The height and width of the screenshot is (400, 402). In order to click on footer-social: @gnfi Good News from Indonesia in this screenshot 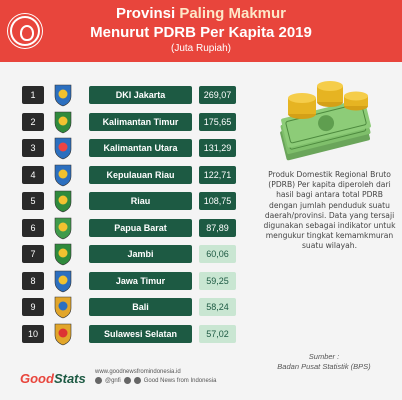, I will do `click(155, 380)`.